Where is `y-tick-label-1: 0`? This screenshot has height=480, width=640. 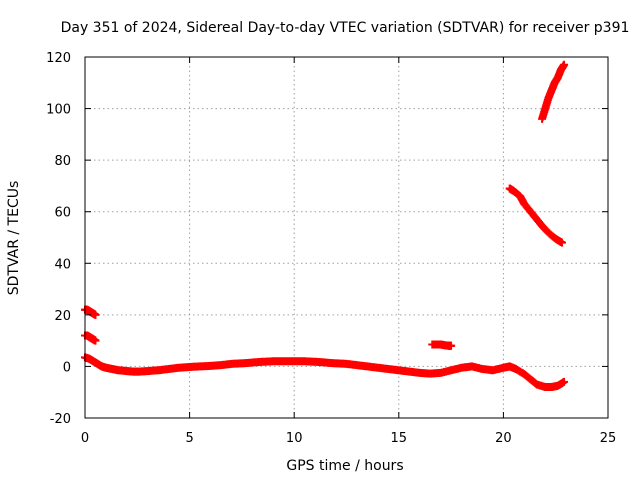
y-tick-label-1: 0 is located at coordinates (67, 367).